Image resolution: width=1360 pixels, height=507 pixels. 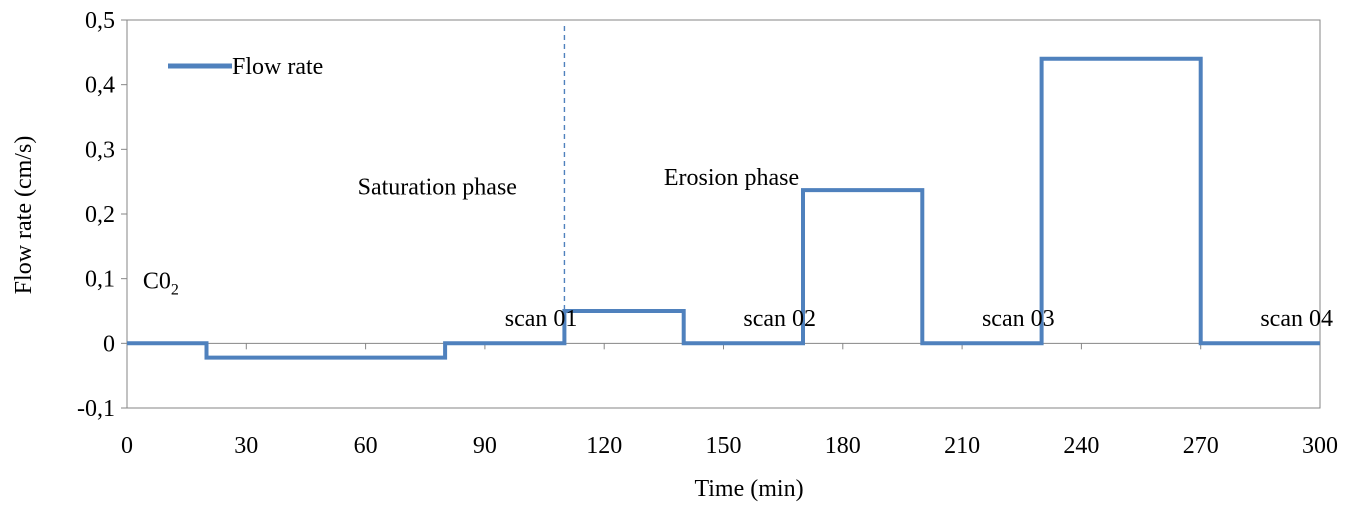 What do you see at coordinates (100, 280) in the screenshot?
I see `y-tick-label: 0,1` at bounding box center [100, 280].